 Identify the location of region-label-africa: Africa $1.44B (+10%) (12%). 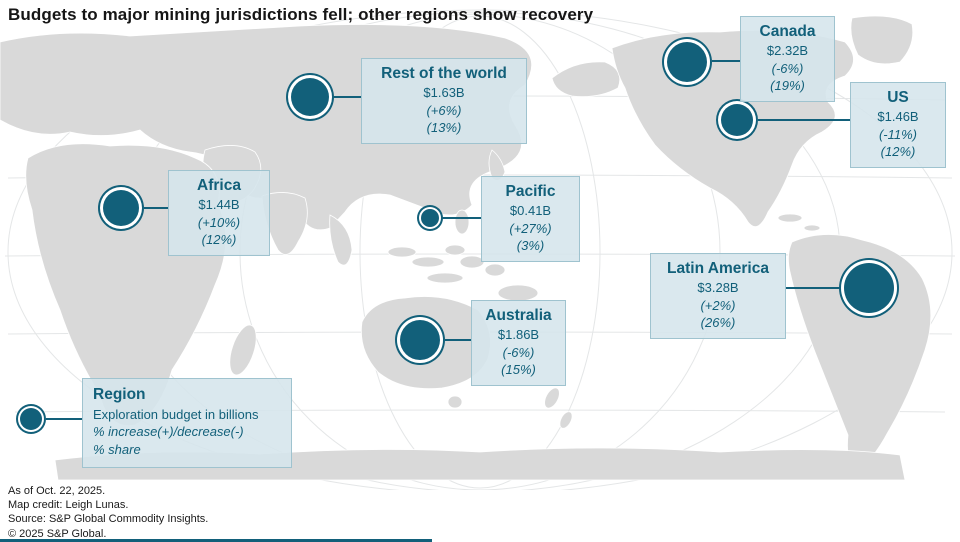
(219, 213).